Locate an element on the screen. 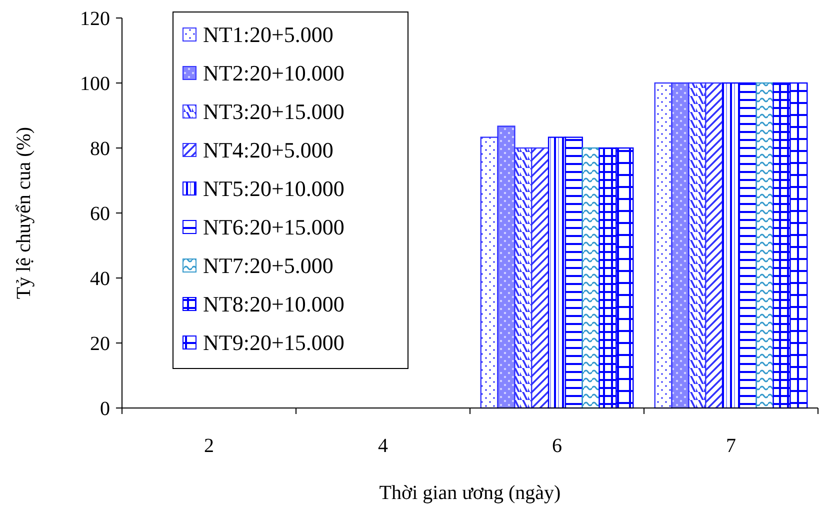  legend-label: NT1:20+5.000 is located at coordinates (268, 35).